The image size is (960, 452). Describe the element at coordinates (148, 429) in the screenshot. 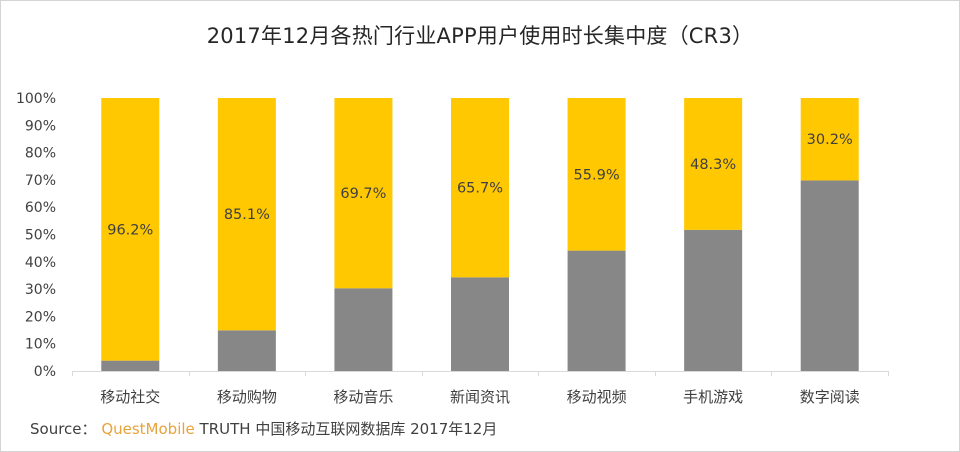

I see `source-brand: QuestMobile` at that location.